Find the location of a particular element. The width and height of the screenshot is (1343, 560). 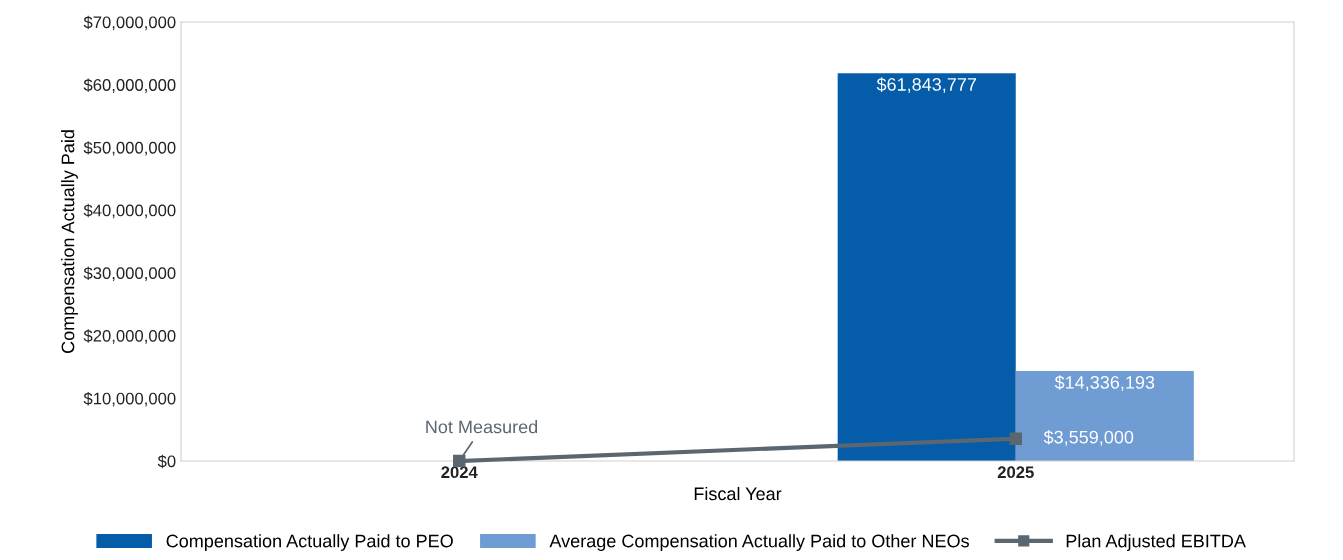

annotation: Not Measured is located at coordinates (482, 427).